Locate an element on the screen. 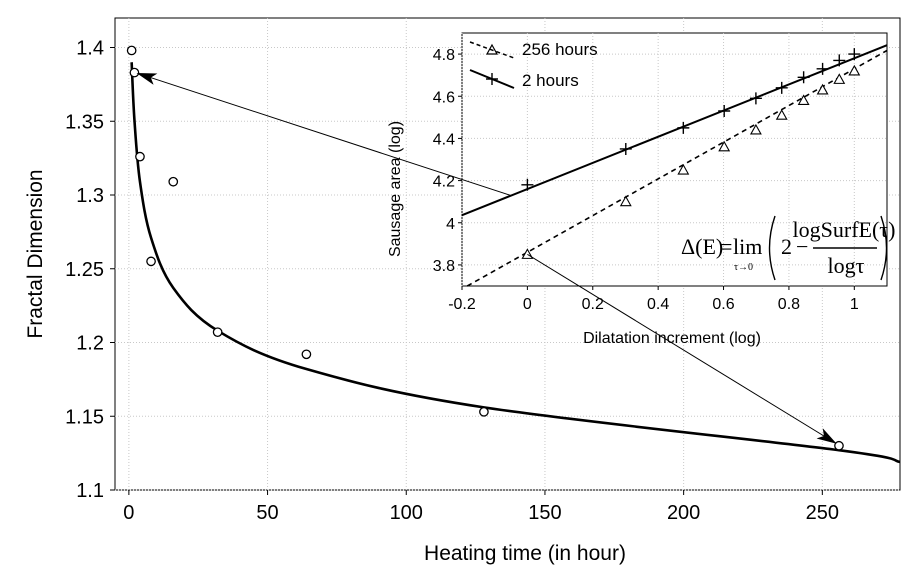 The image size is (905, 578). main-x-tick-label: 250 is located at coordinates (822, 513).